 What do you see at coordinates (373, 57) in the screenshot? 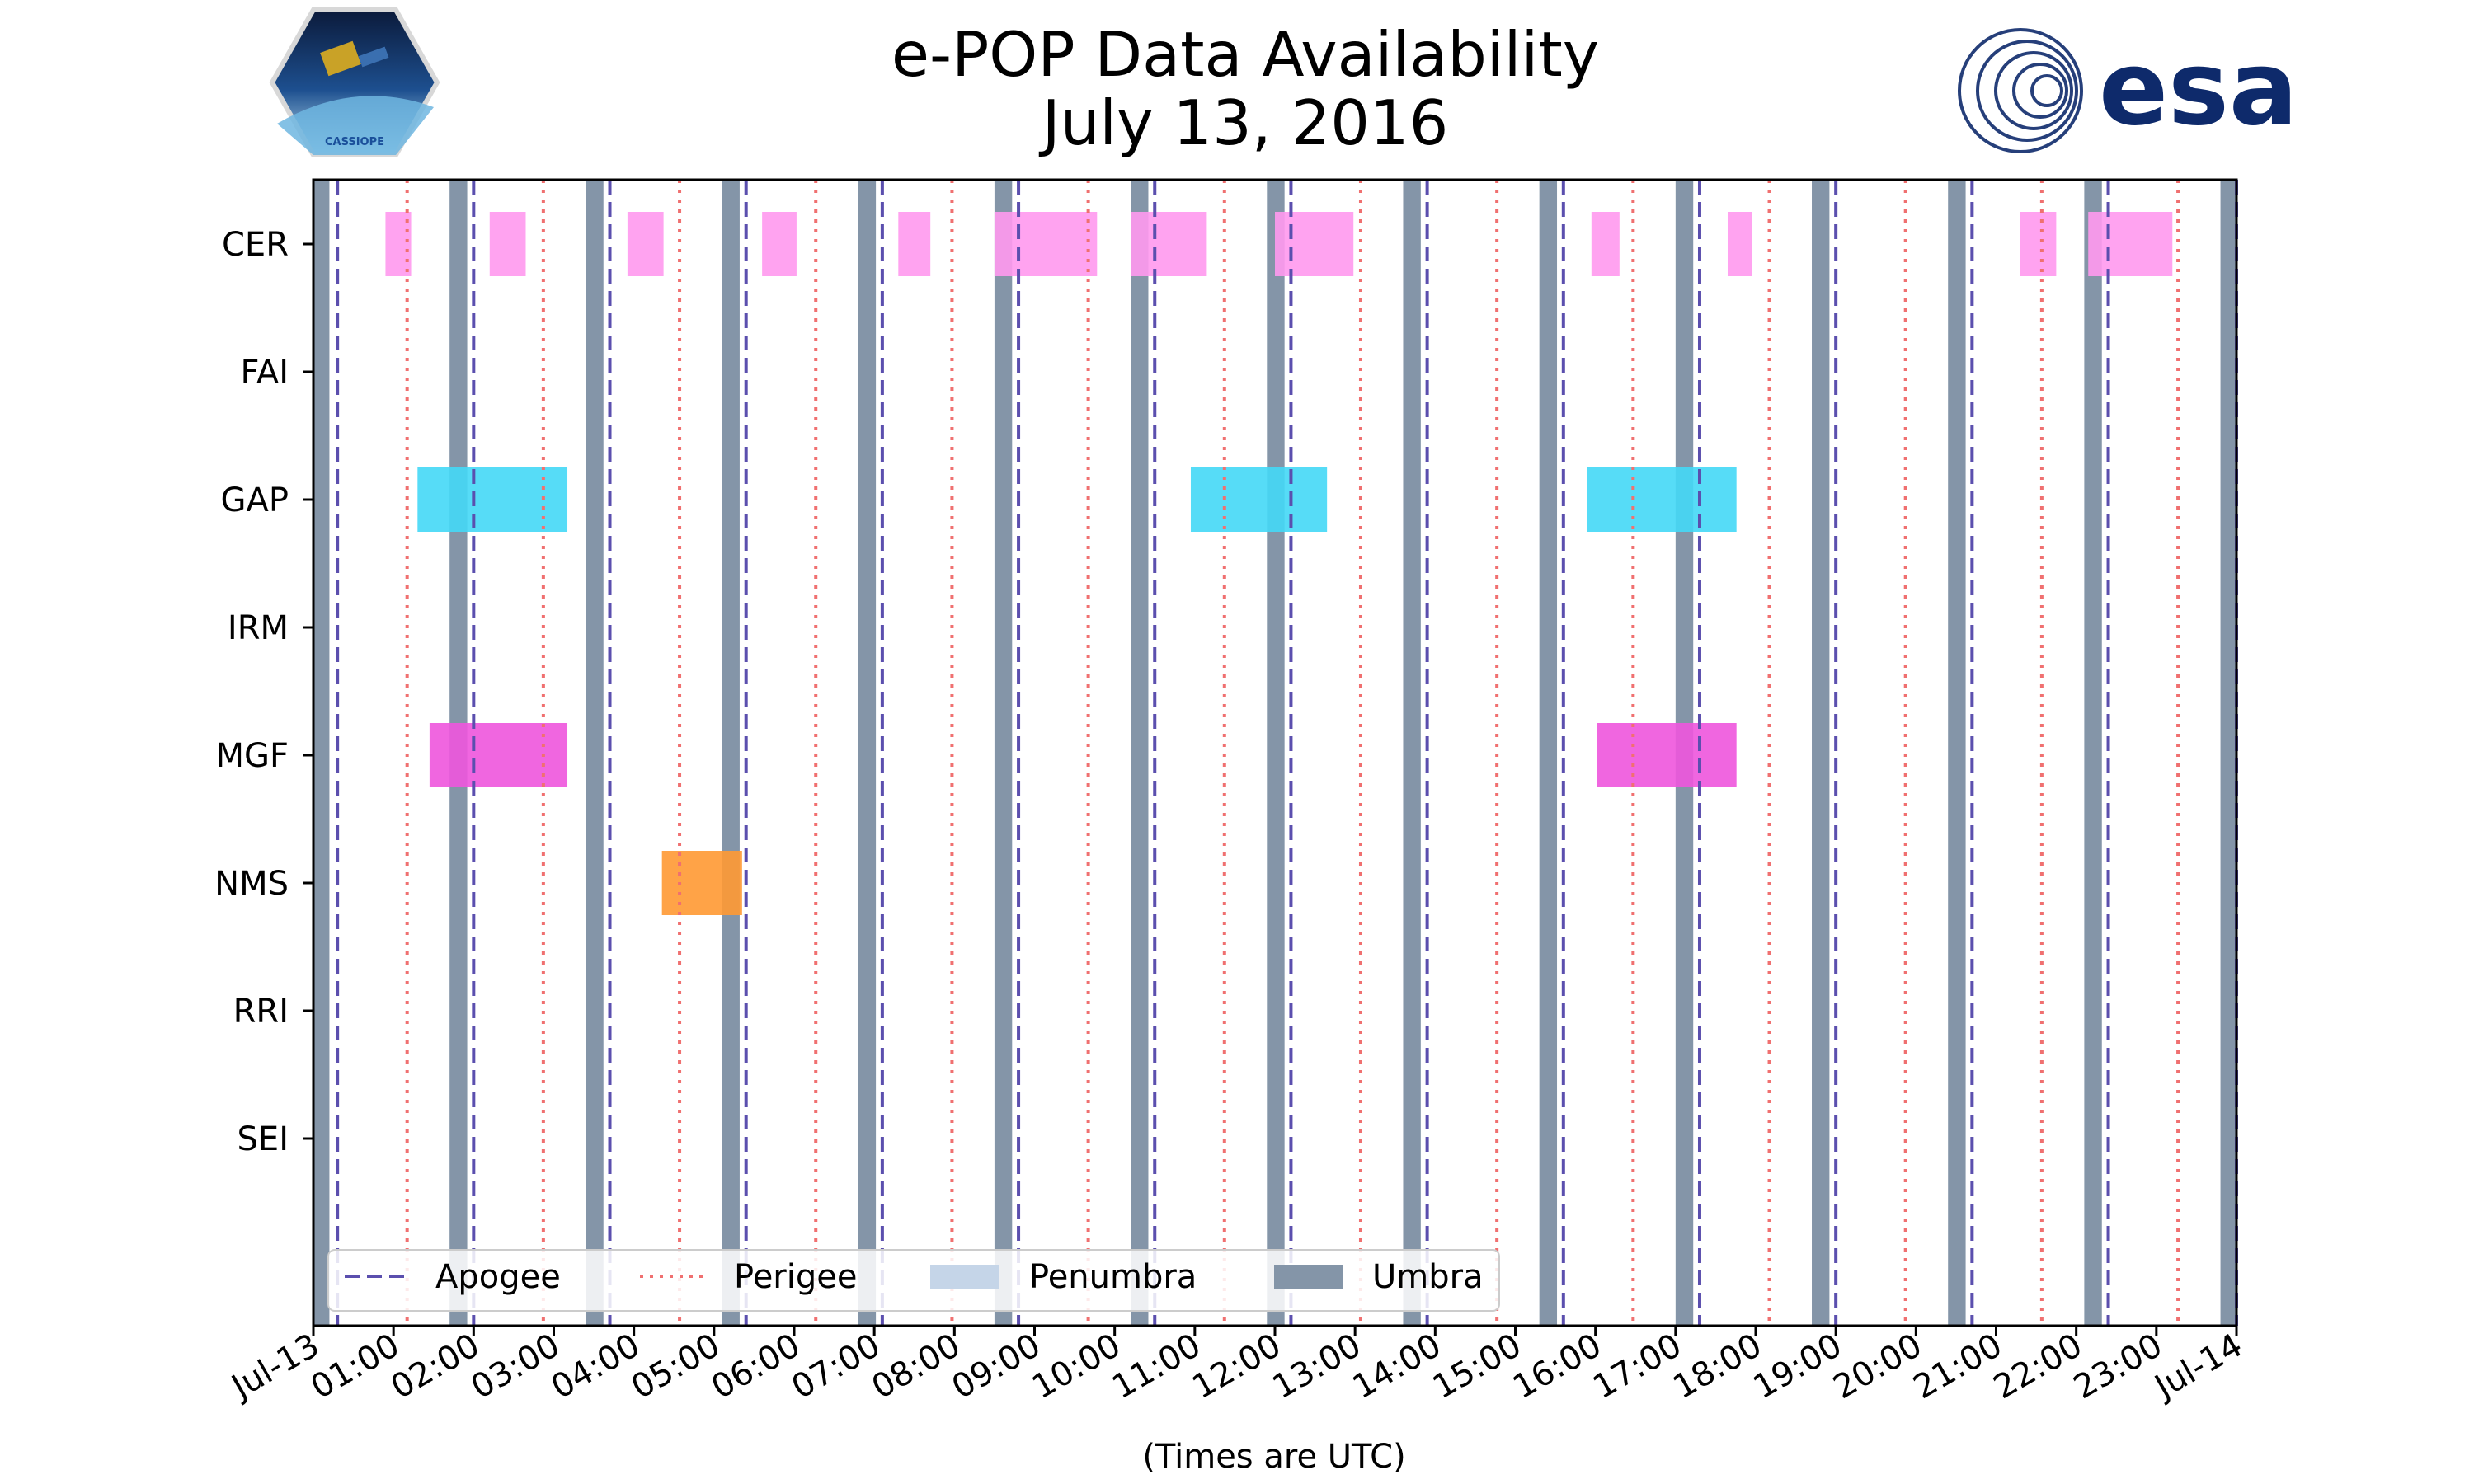
I see `solar-panel-icon` at bounding box center [373, 57].